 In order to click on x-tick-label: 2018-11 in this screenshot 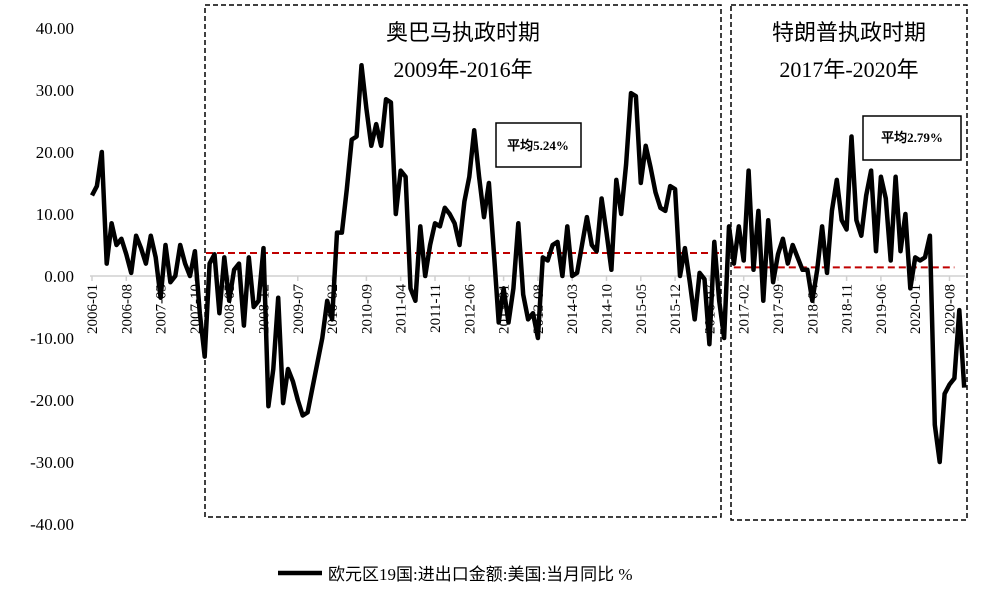, I will do `click(848, 308)`.